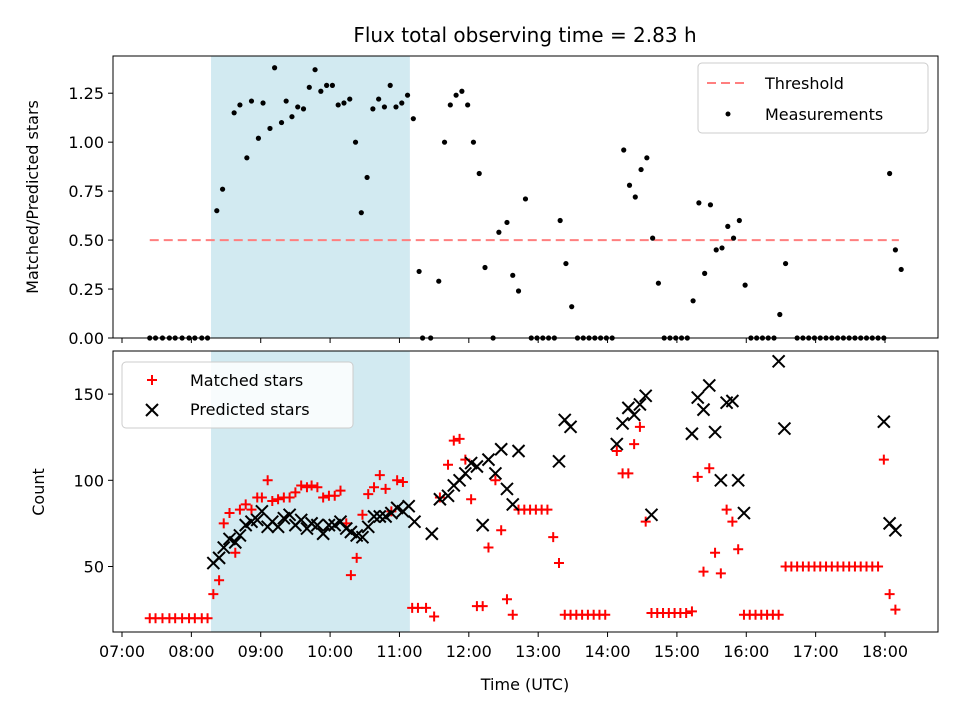 The image size is (960, 720). What do you see at coordinates (524, 35) in the screenshot?
I see `chart-title: Flux total observing time = 2.83 h` at bounding box center [524, 35].